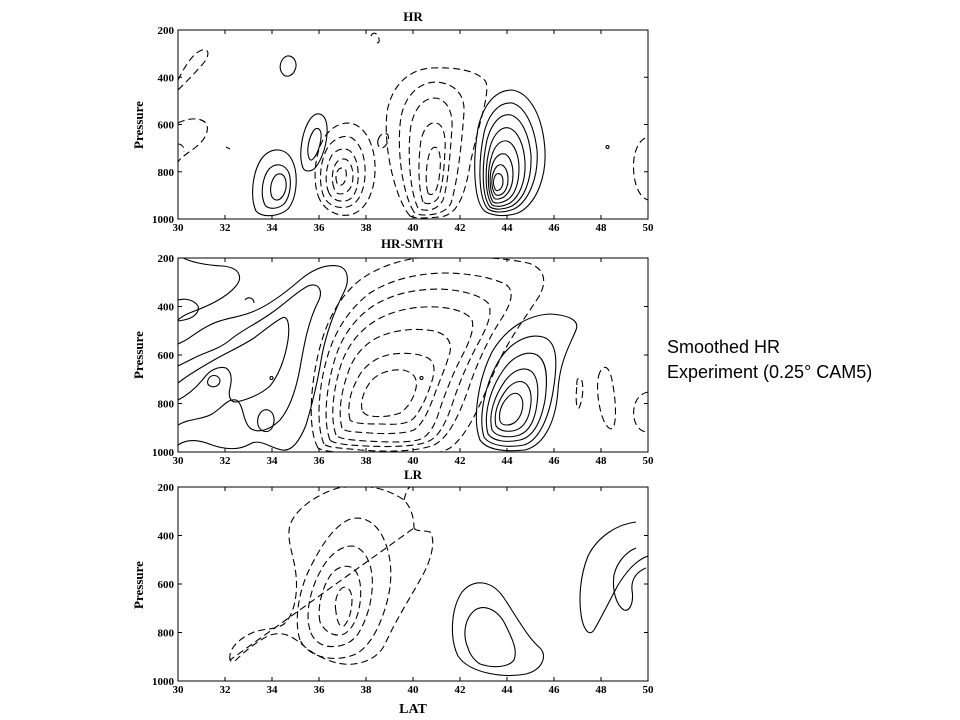 This screenshot has width=960, height=720. What do you see at coordinates (166, 488) in the screenshot?
I see `panel-lr-ytick-label: 200` at bounding box center [166, 488].